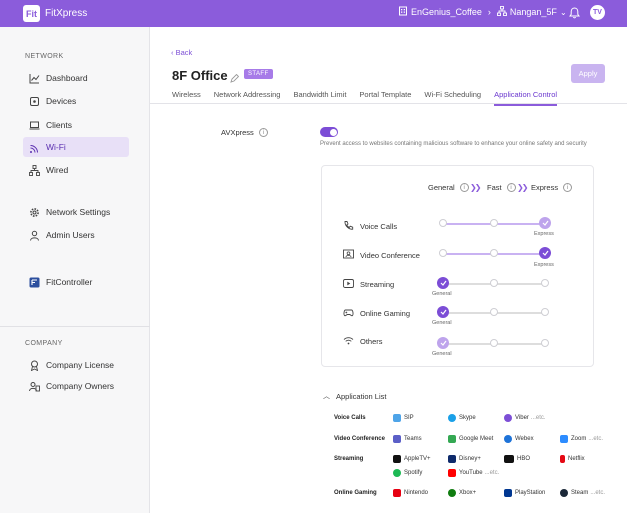 Image resolution: width=627 pixels, height=513 pixels. Describe the element at coordinates (407, 439) in the screenshot. I see `app-teams: Teams` at that location.